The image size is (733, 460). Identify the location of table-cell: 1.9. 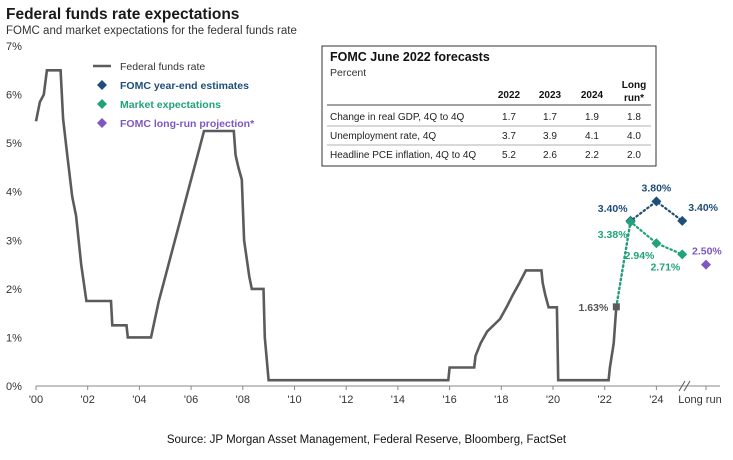
(592, 117).